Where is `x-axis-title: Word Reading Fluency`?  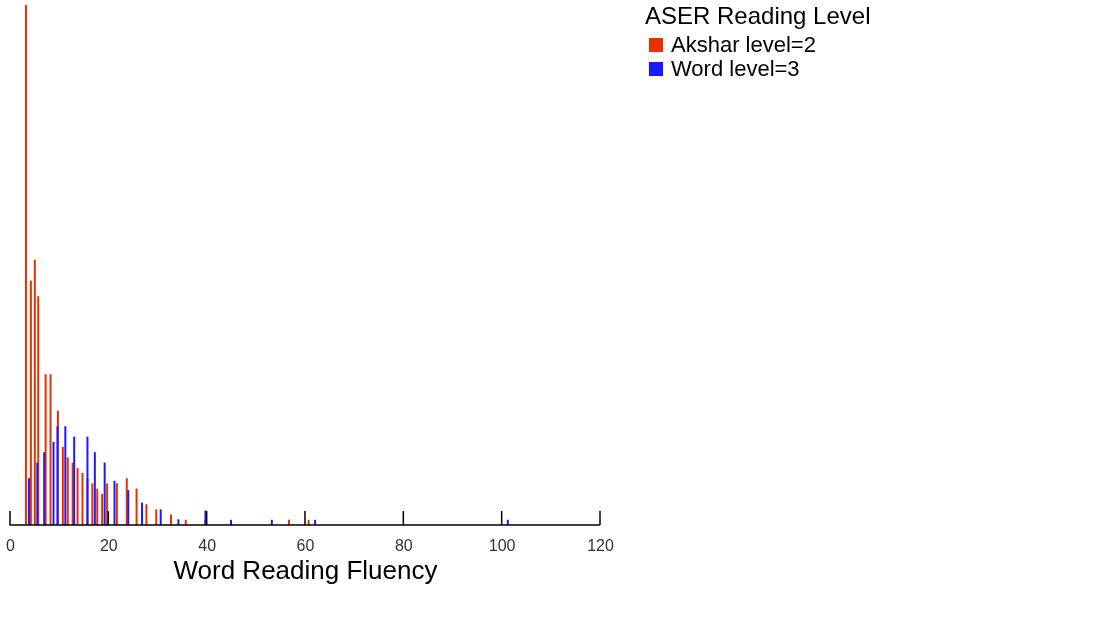
x-axis-title: Word Reading Fluency is located at coordinates (305, 569).